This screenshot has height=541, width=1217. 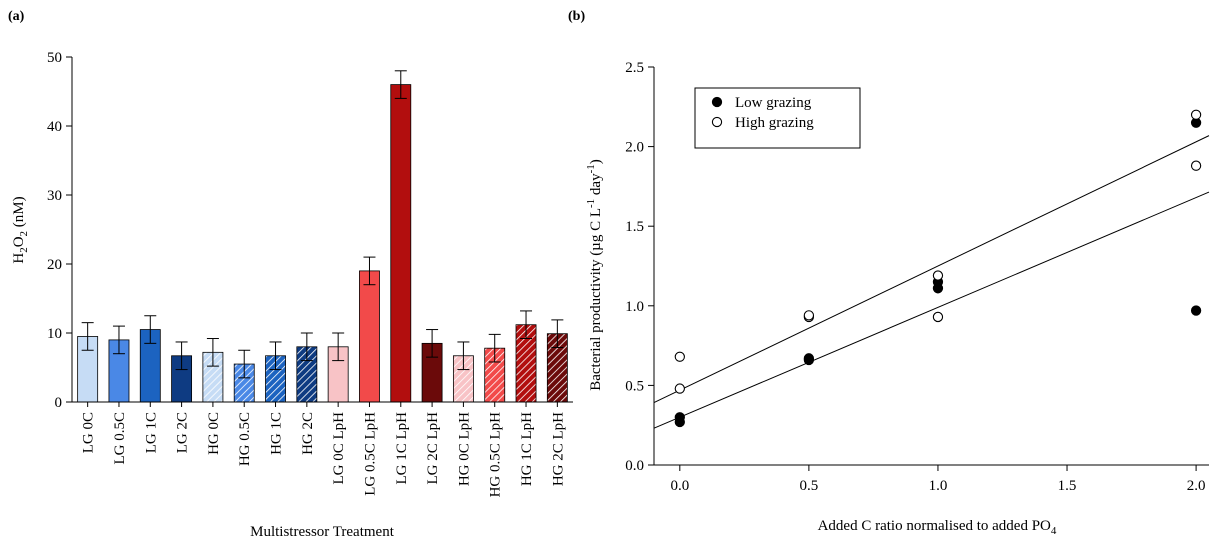 What do you see at coordinates (54, 58) in the screenshot?
I see `y-tick-label-5: 50` at bounding box center [54, 58].